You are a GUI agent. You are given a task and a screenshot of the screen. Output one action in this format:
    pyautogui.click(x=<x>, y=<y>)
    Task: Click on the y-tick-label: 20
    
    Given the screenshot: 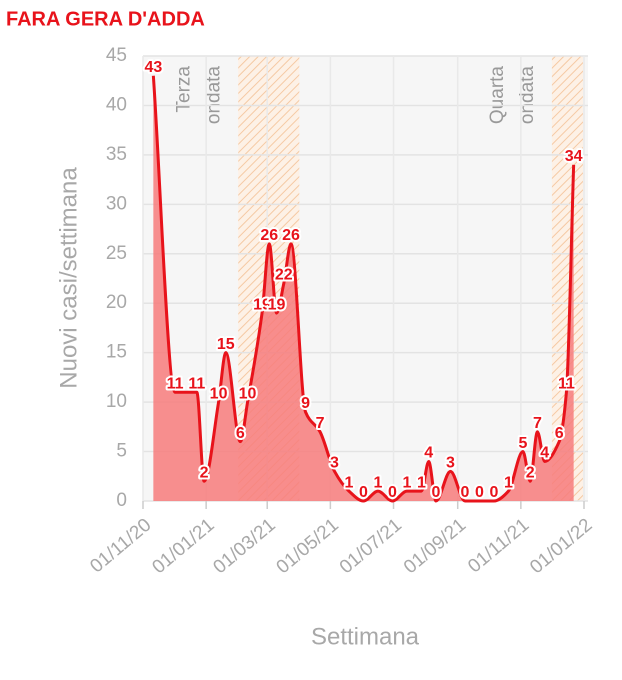 What is the action you would take?
    pyautogui.click(x=116, y=302)
    